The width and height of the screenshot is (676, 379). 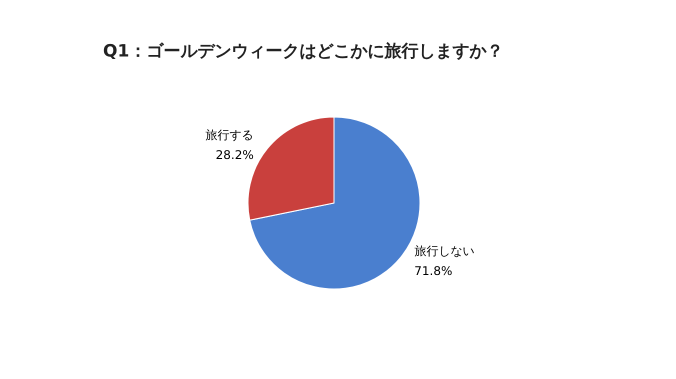 What do you see at coordinates (303, 52) in the screenshot?
I see `chart-title: Q1：ゴールデンウィークはどこかに旅行しますか？` at bounding box center [303, 52].